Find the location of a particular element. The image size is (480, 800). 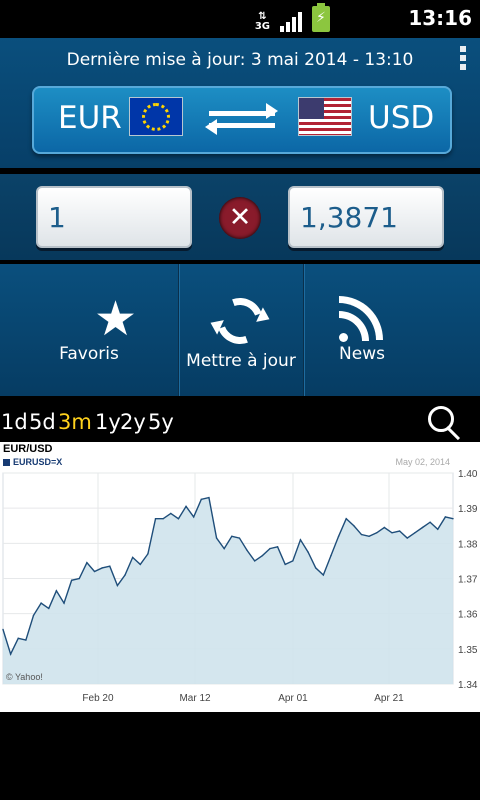

y-tick-label: 1.34 is located at coordinates (468, 685).